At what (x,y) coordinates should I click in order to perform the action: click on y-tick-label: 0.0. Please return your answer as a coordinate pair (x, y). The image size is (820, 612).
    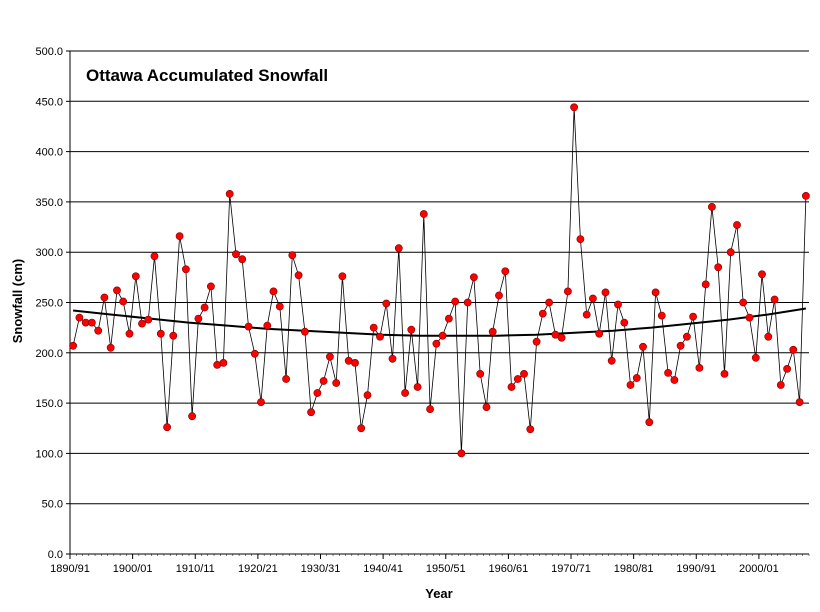
    Looking at the image, I should click on (55, 555).